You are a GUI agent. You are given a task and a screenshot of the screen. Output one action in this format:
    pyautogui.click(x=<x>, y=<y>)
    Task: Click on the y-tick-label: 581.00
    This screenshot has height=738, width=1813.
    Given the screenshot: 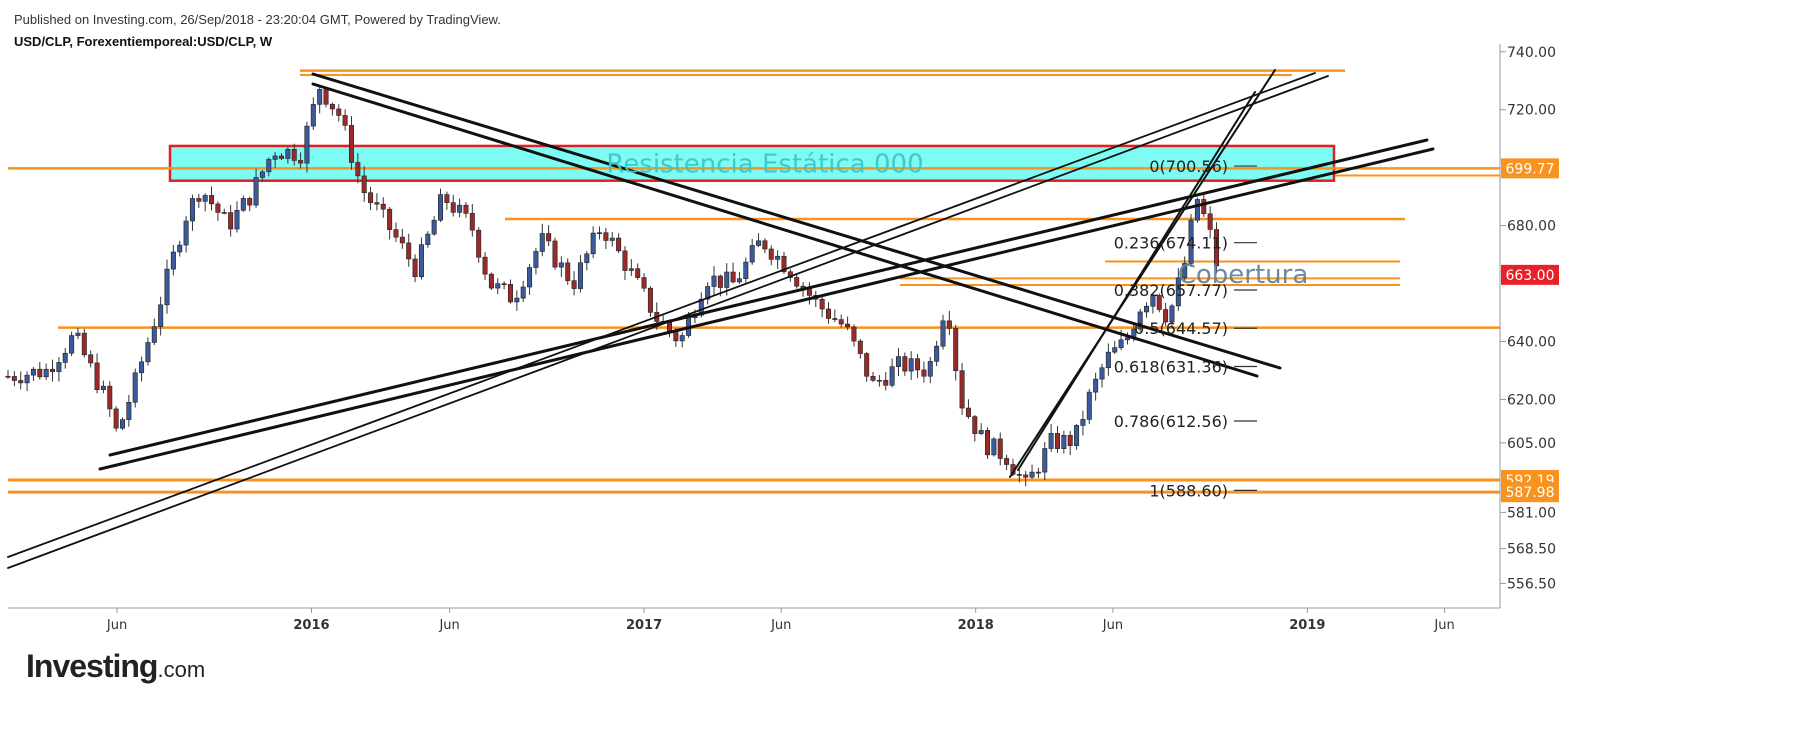 What is the action you would take?
    pyautogui.click(x=1531, y=513)
    